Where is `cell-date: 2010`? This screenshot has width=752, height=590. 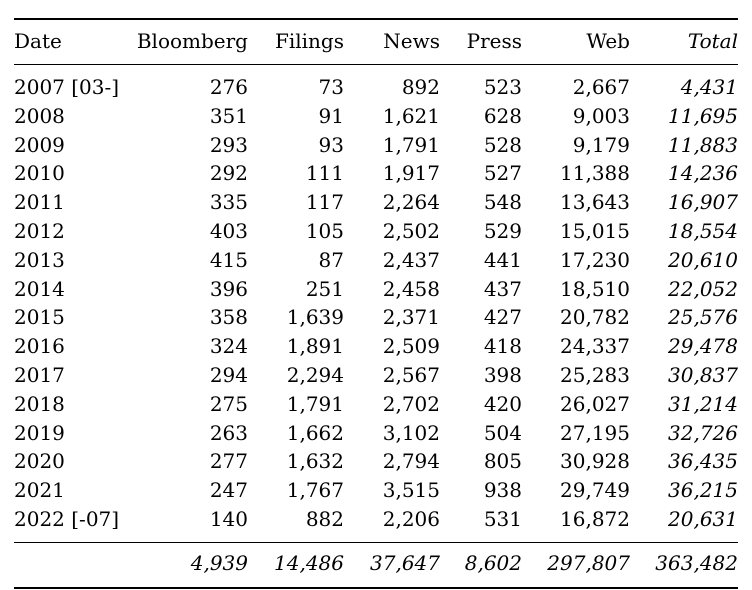 cell-date: 2010 is located at coordinates (39, 173).